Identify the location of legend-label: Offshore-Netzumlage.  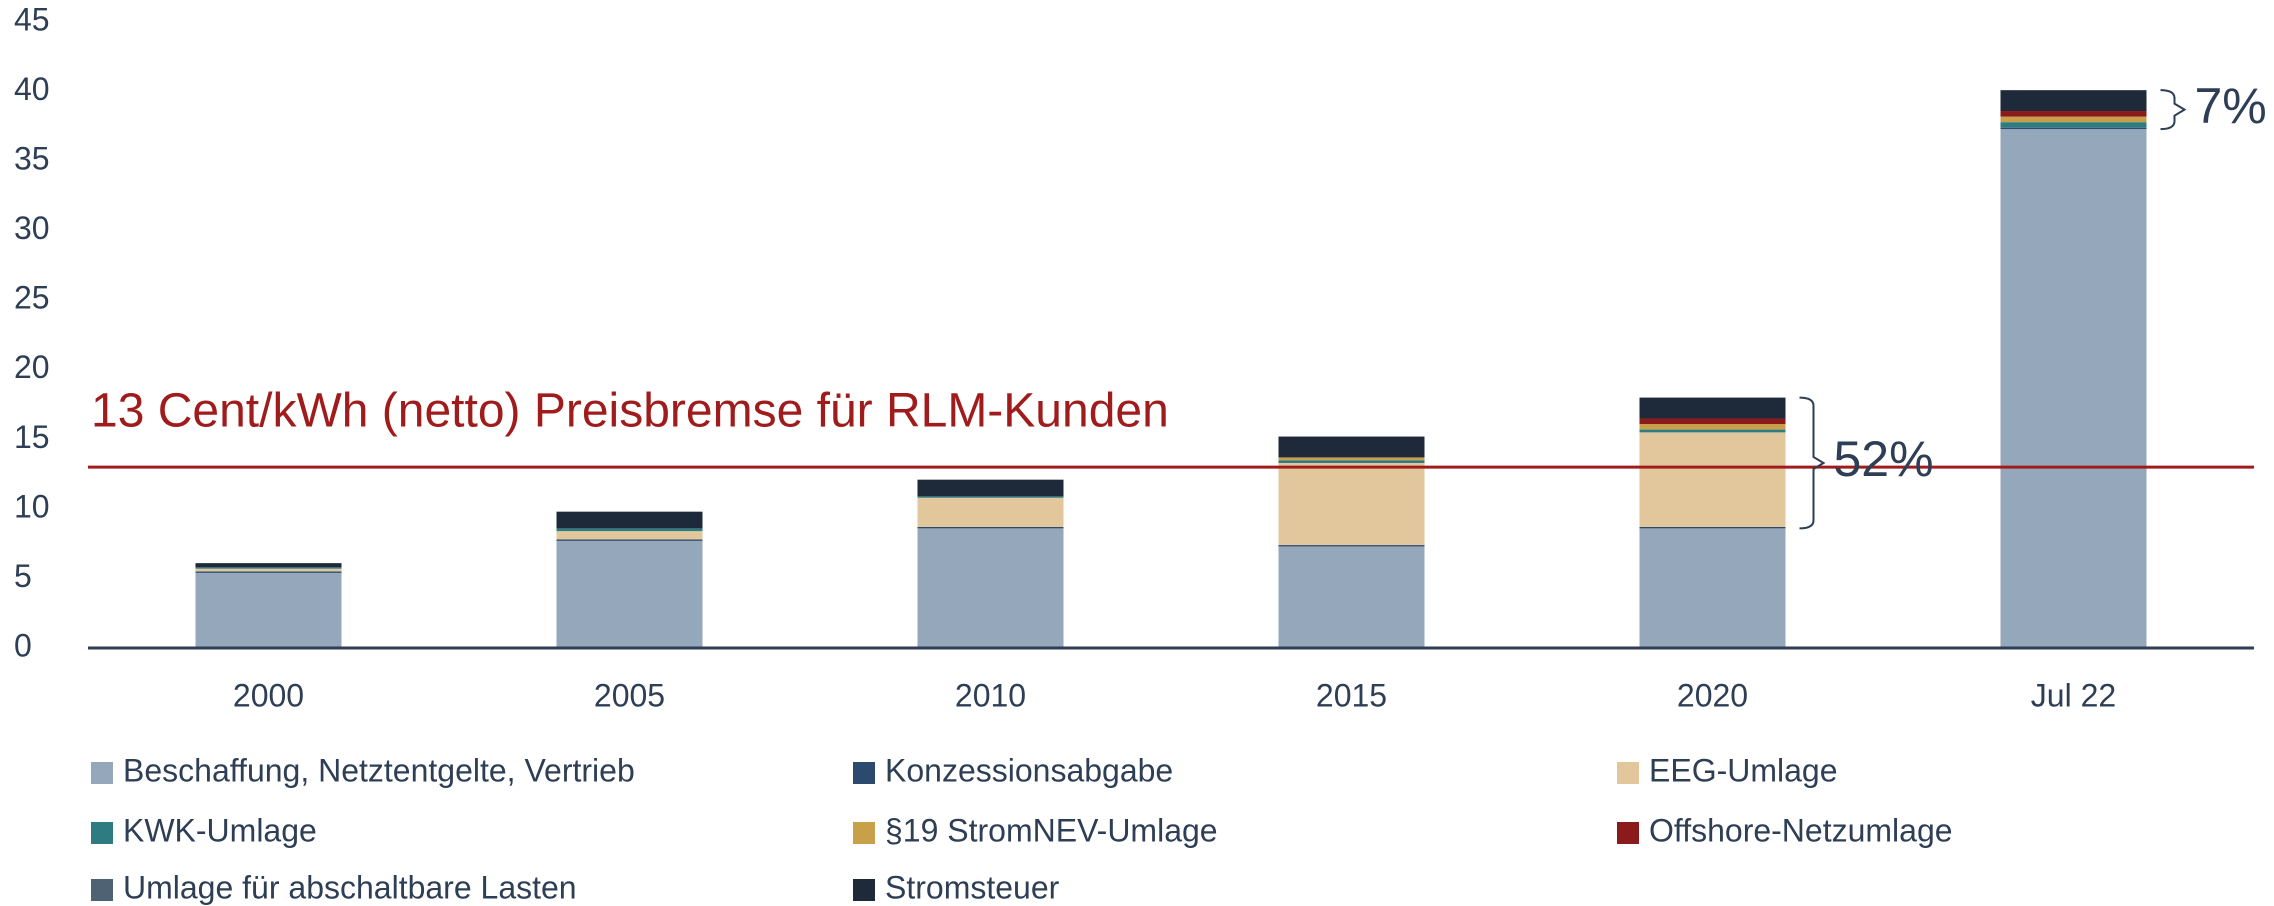
(1801, 830).